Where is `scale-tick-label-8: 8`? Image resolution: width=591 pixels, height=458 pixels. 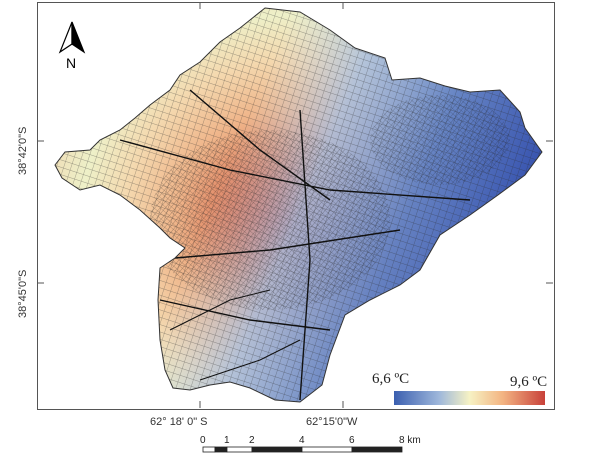 scale-tick-label-8: 8 is located at coordinates (402, 440).